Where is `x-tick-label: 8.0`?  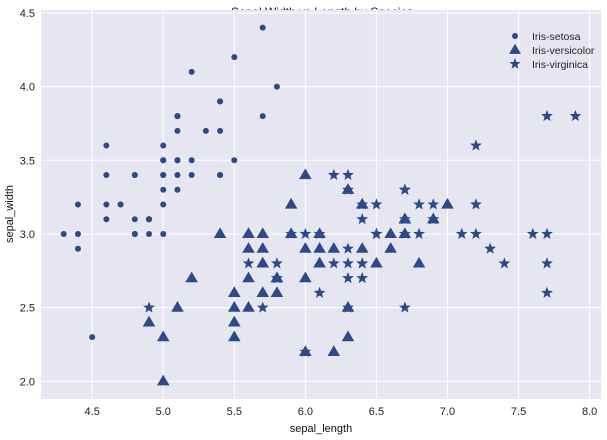 x-tick-label: 8.0 is located at coordinates (589, 412).